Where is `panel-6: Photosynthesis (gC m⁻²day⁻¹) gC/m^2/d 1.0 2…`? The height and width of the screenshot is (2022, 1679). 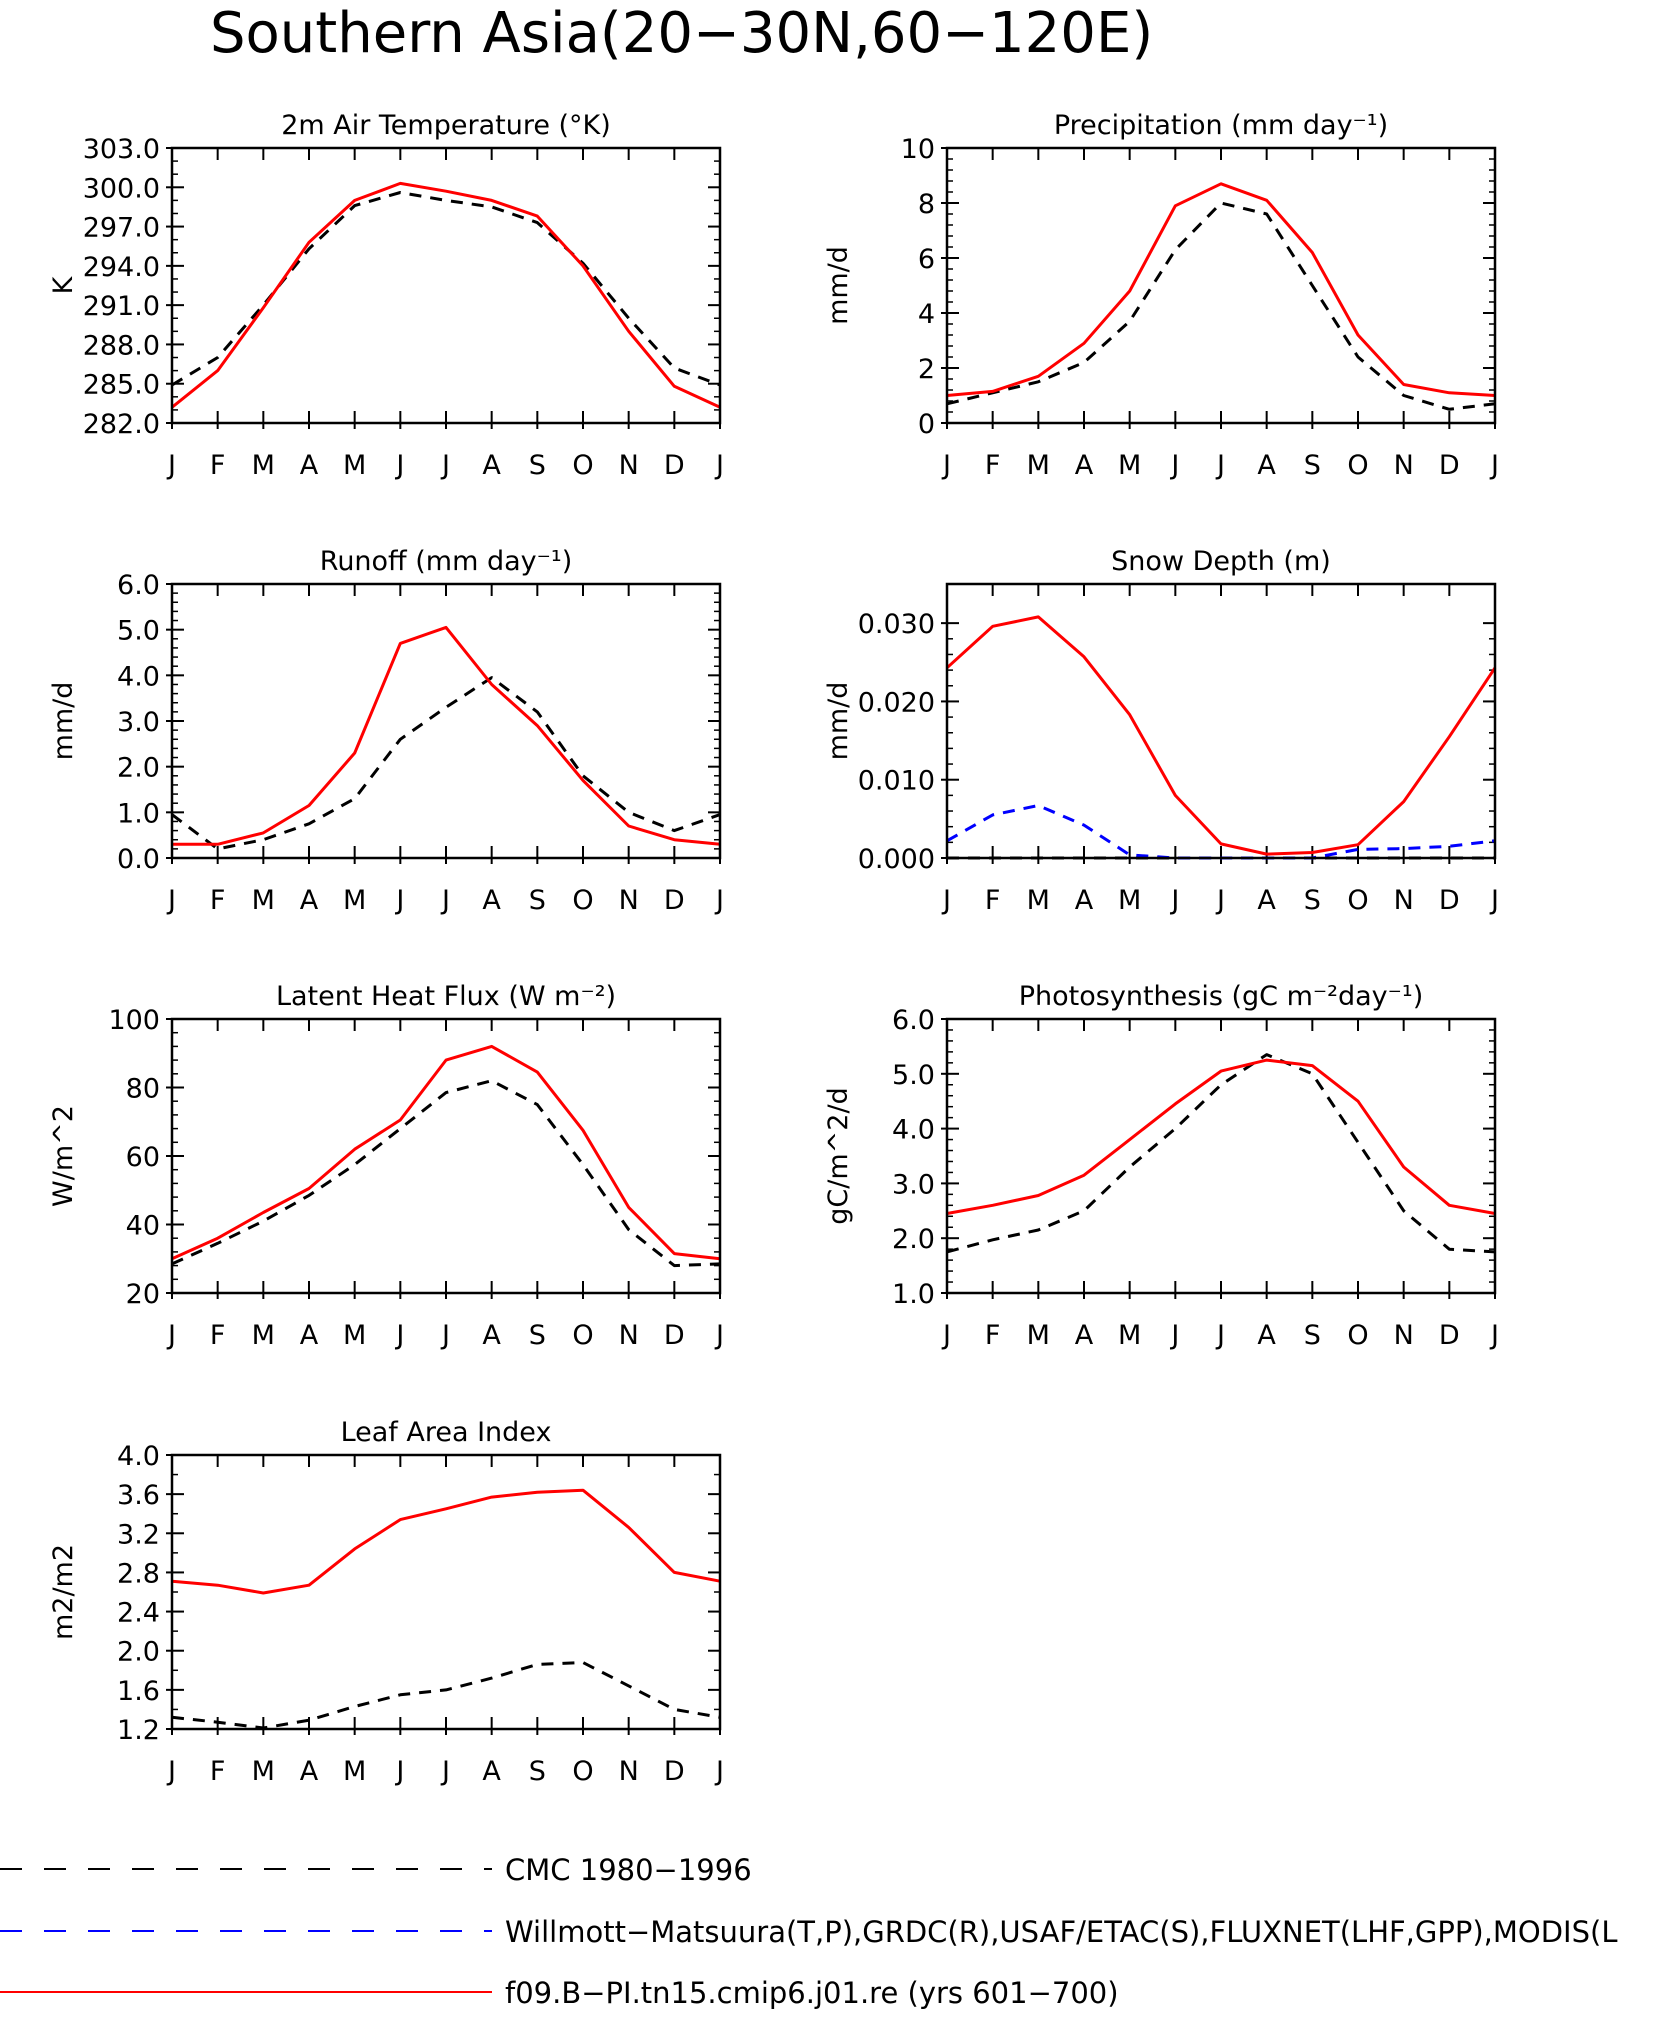 panel-6: Photosynthesis (gC m⁻²day⁻¹) gC/m^2/d 1.0 2… is located at coordinates (1161, 1166).